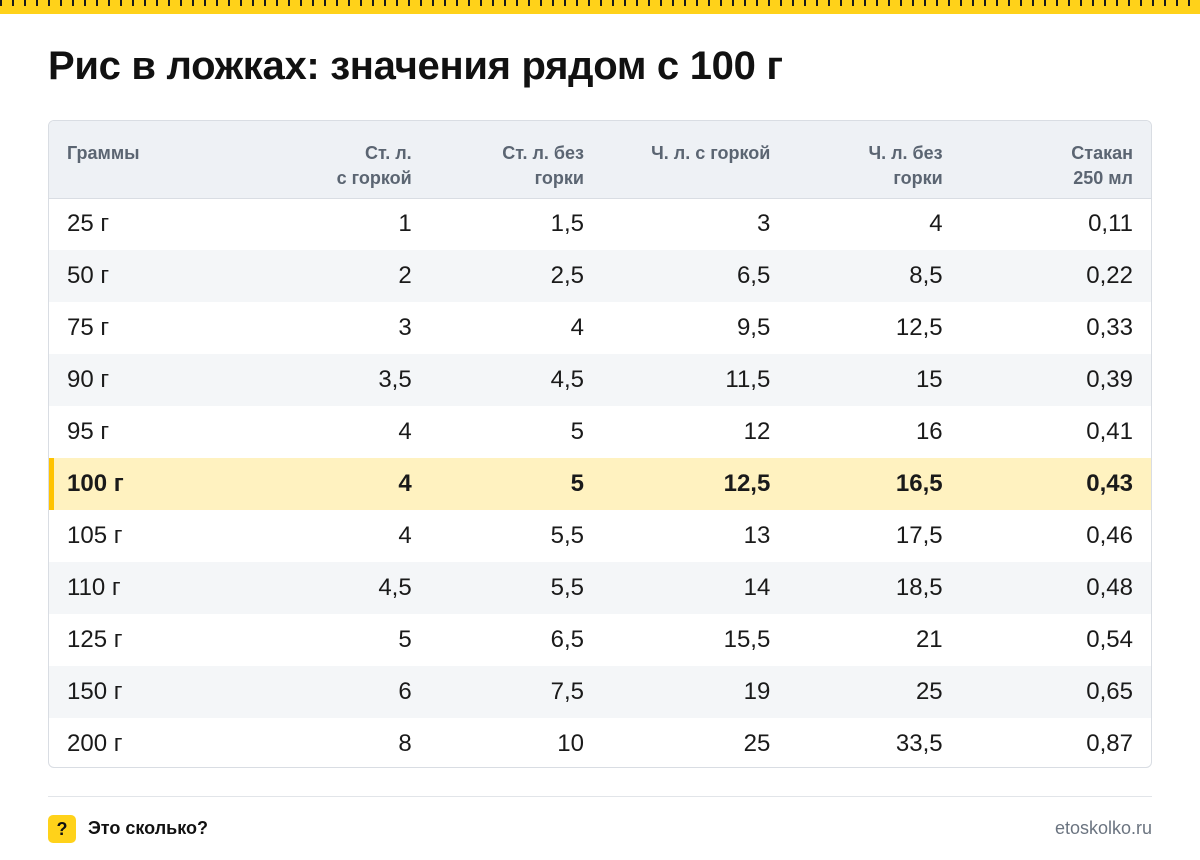 Image resolution: width=1200 pixels, height=860 pixels. I want to click on table-row: 150 г 6 7,5 19 25 0,65, so click(600, 692).